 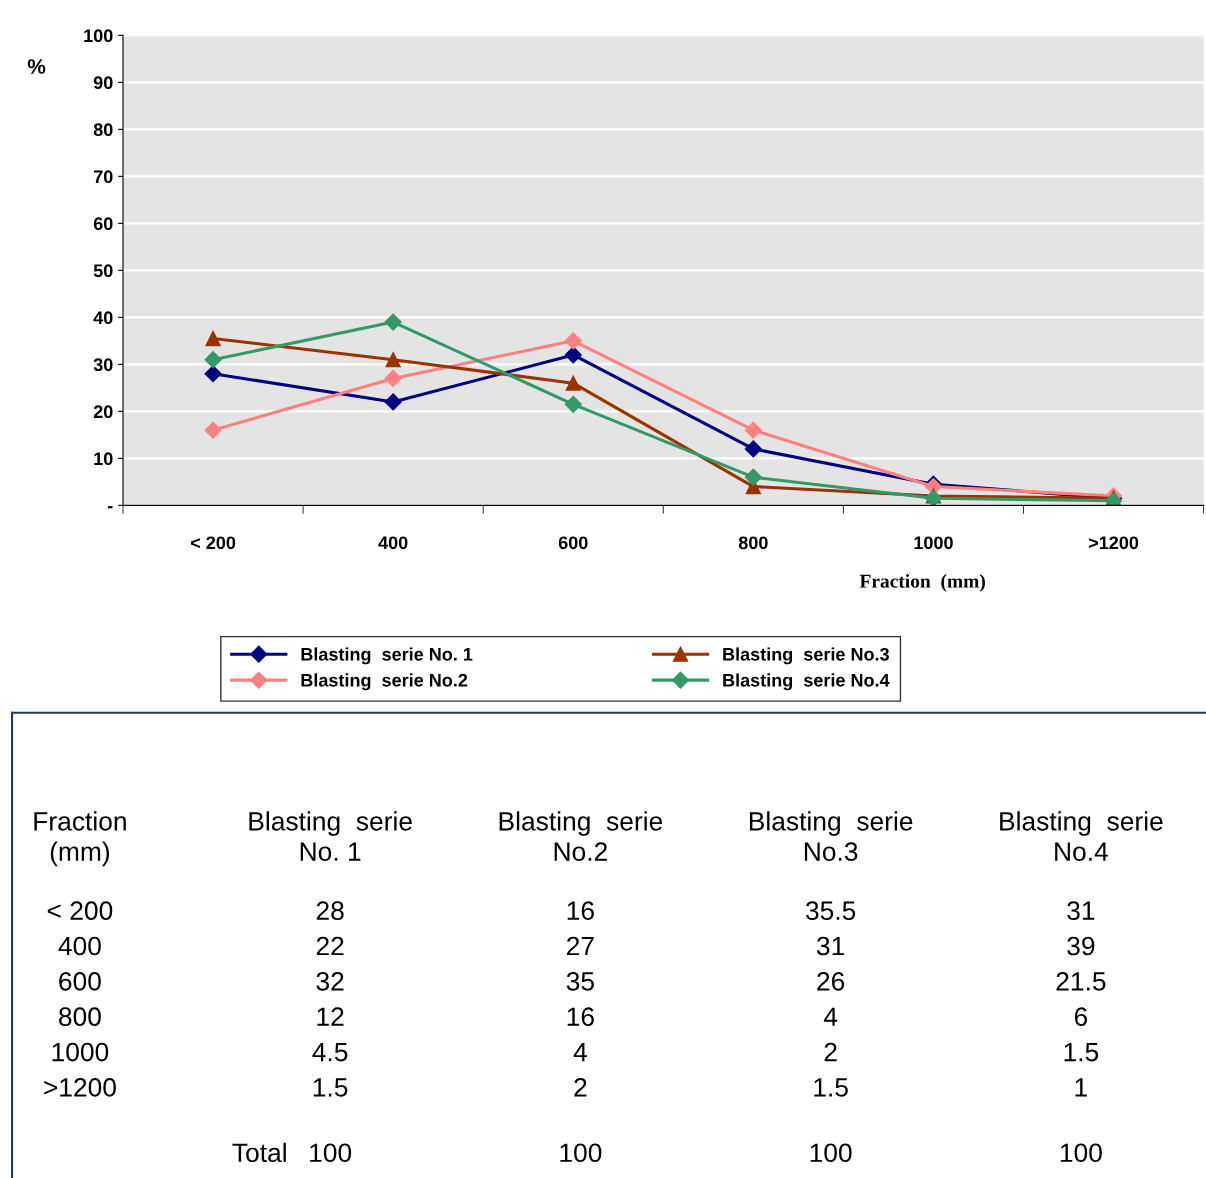 I want to click on x-tick-label: 400, so click(x=393, y=543).